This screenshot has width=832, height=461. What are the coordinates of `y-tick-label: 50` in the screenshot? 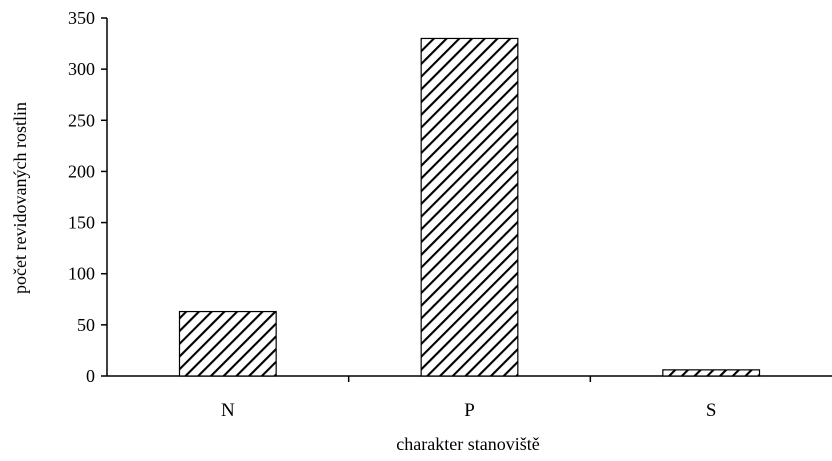 It's located at (86, 325).